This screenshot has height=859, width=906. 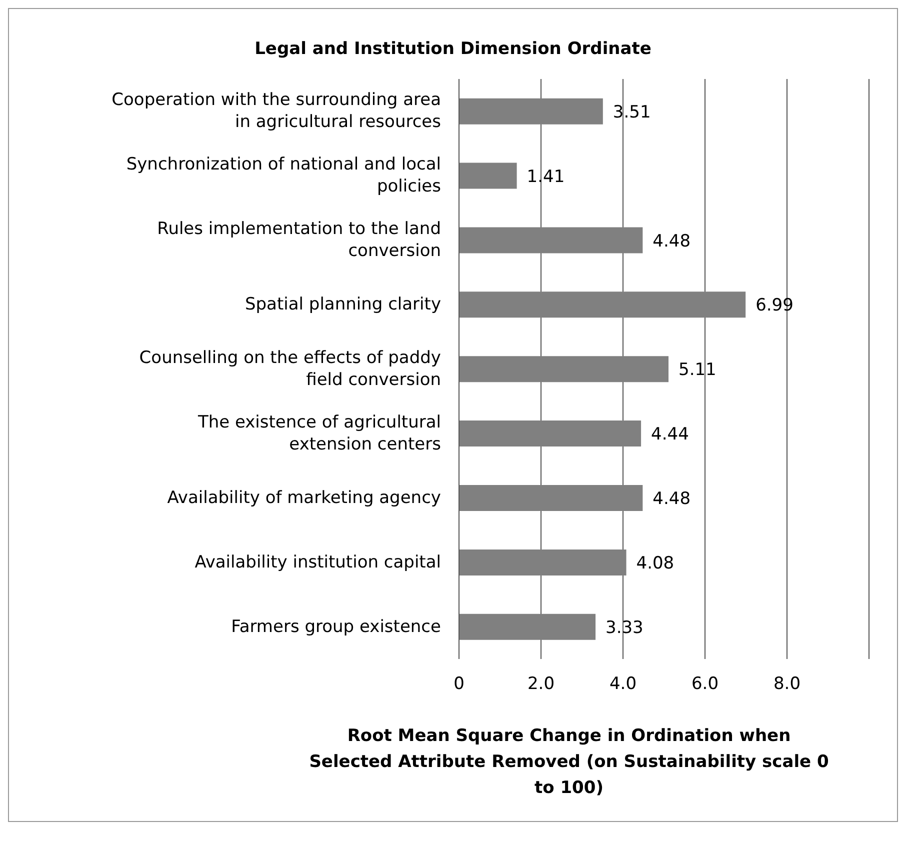 What do you see at coordinates (284, 175) in the screenshot?
I see `y-tick-label: Synchronization of national and local policies` at bounding box center [284, 175].